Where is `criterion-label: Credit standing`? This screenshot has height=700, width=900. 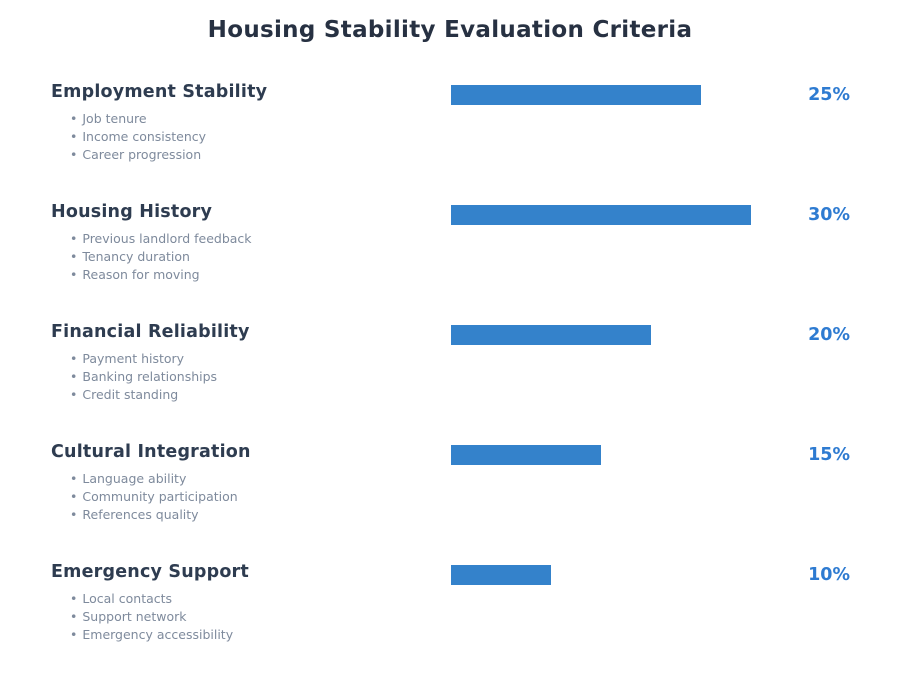 criterion-label: Credit standing is located at coordinates (130, 394).